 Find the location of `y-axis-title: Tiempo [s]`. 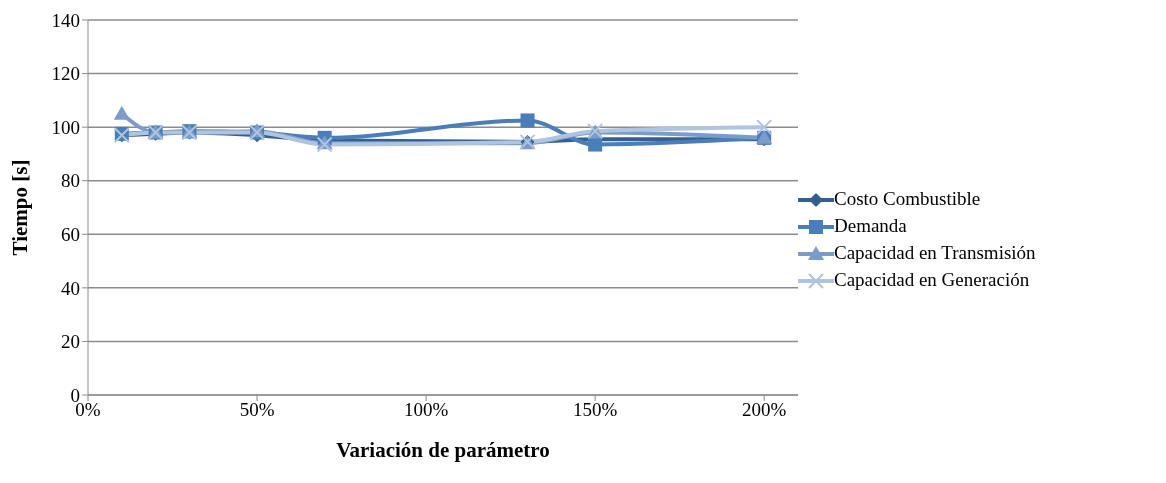

y-axis-title: Tiempo [s] is located at coordinates (20, 207).